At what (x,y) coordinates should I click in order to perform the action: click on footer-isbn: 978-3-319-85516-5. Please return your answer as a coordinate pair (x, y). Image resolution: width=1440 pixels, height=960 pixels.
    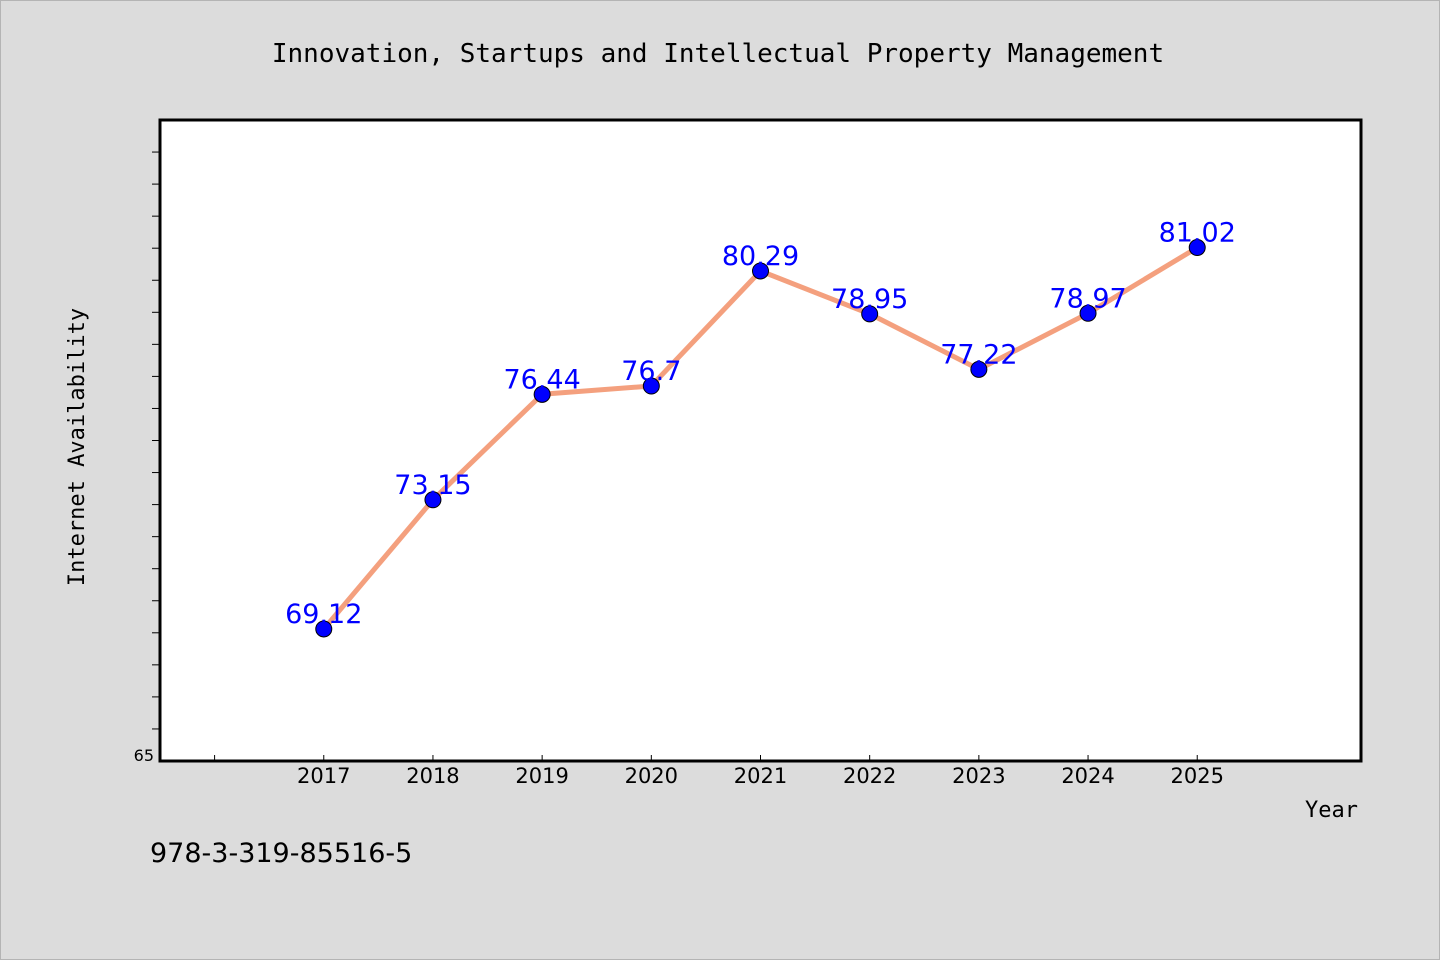
    Looking at the image, I should click on (281, 853).